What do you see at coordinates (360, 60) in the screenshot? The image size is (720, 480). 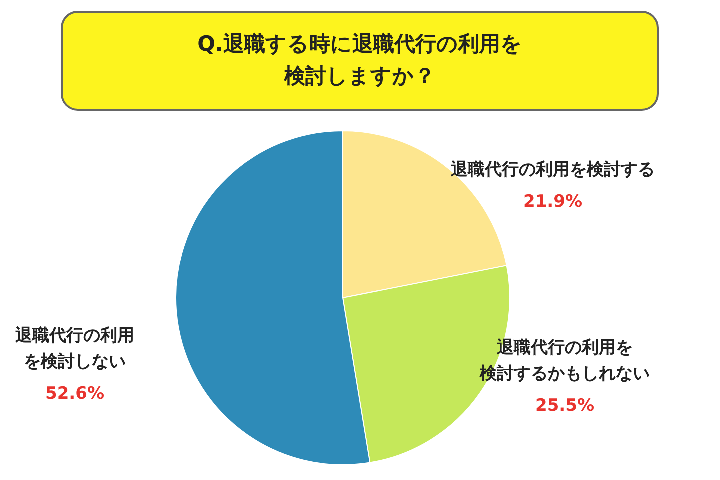 I see `chart-title: Q.退職する時に退職代行の利用を検討しますか？` at bounding box center [360, 60].